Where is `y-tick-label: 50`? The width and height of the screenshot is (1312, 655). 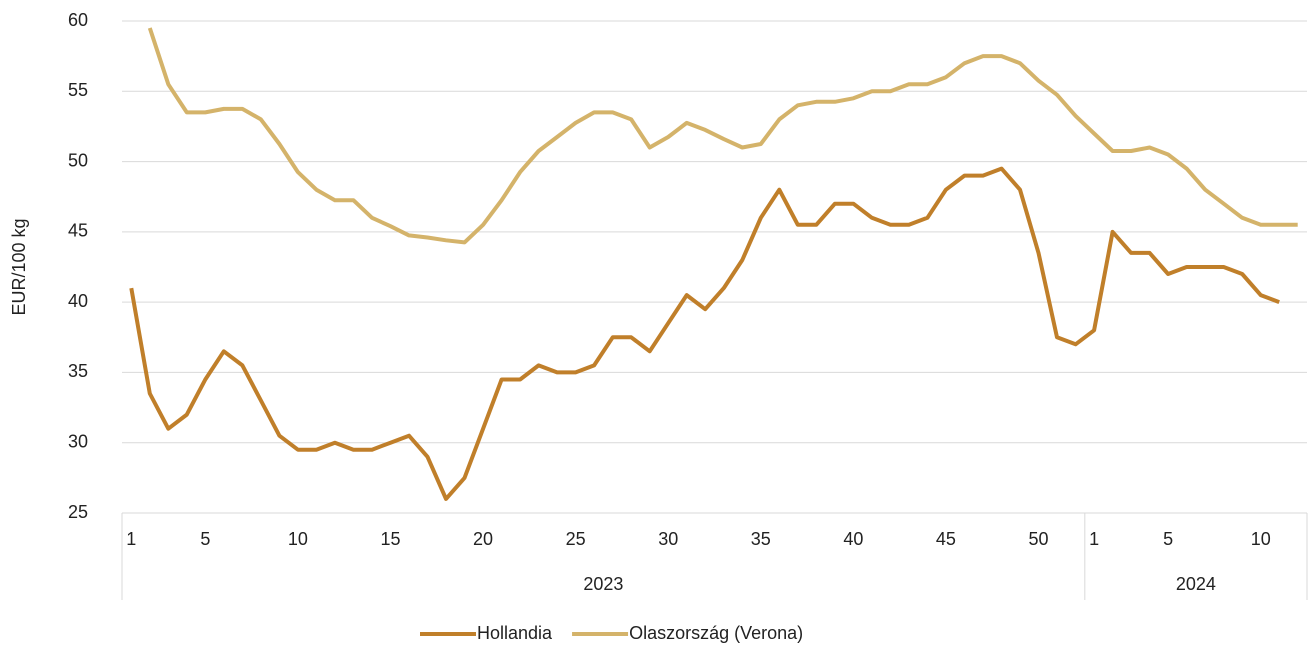
y-tick-label: 50 is located at coordinates (78, 160).